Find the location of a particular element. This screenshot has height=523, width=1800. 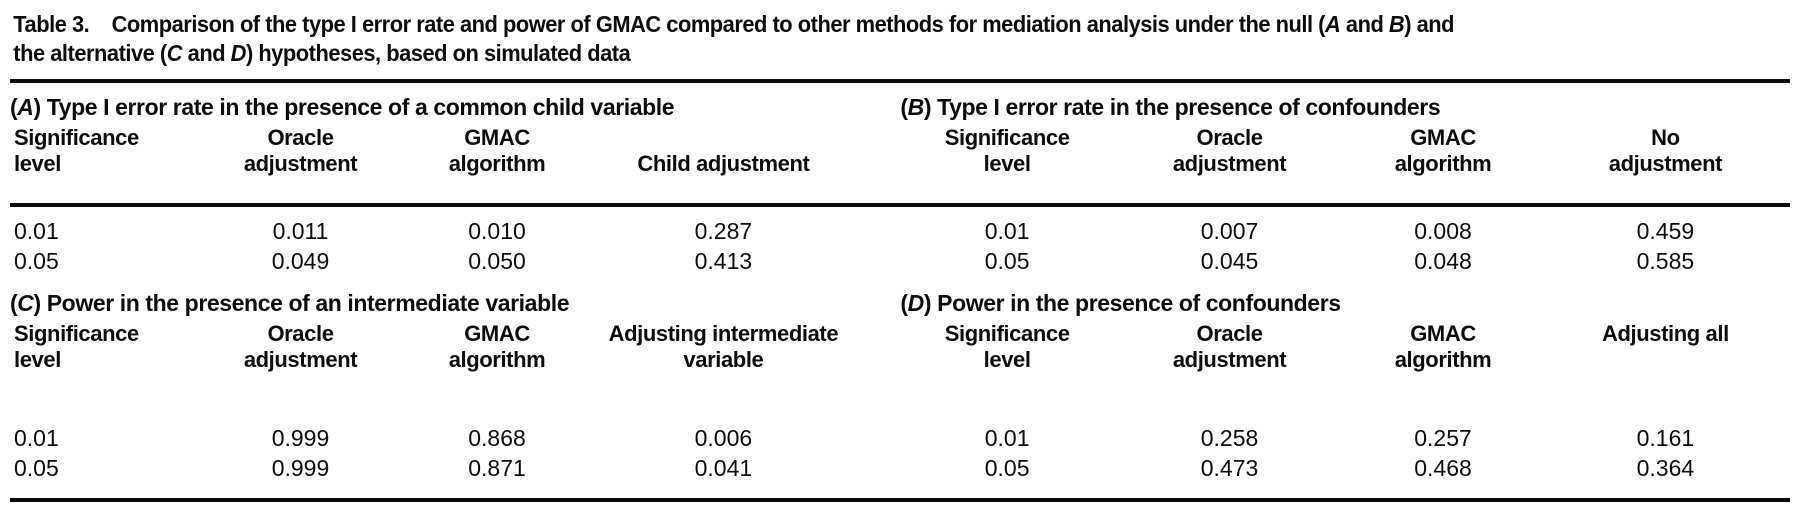

col-header-significance-d: Significance level is located at coordinates (1007, 347).